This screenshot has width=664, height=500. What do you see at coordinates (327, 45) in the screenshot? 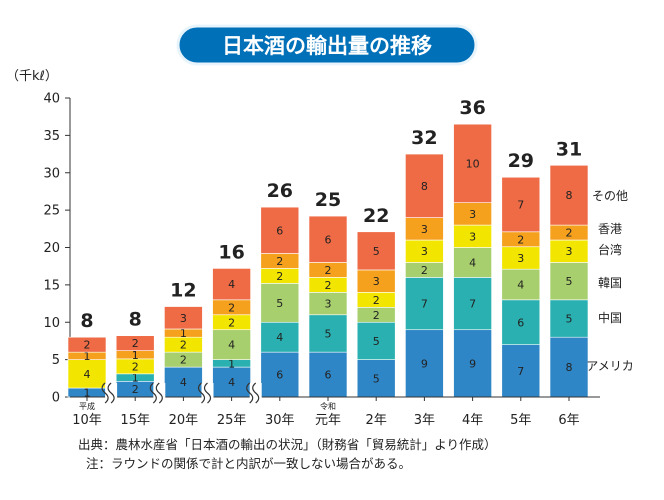
I see `title-pill` at bounding box center [327, 45].